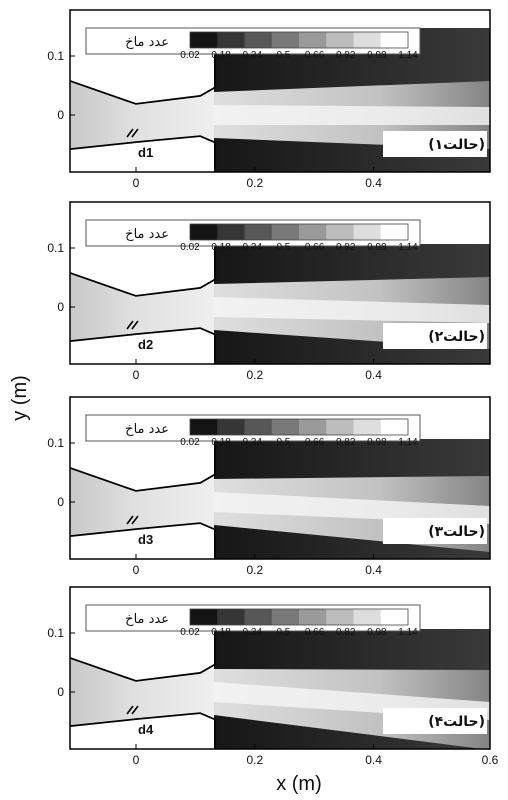 The width and height of the screenshot is (508, 800). What do you see at coordinates (456, 722) in the screenshot?
I see `case-label: (حالت۴)` at bounding box center [456, 722].